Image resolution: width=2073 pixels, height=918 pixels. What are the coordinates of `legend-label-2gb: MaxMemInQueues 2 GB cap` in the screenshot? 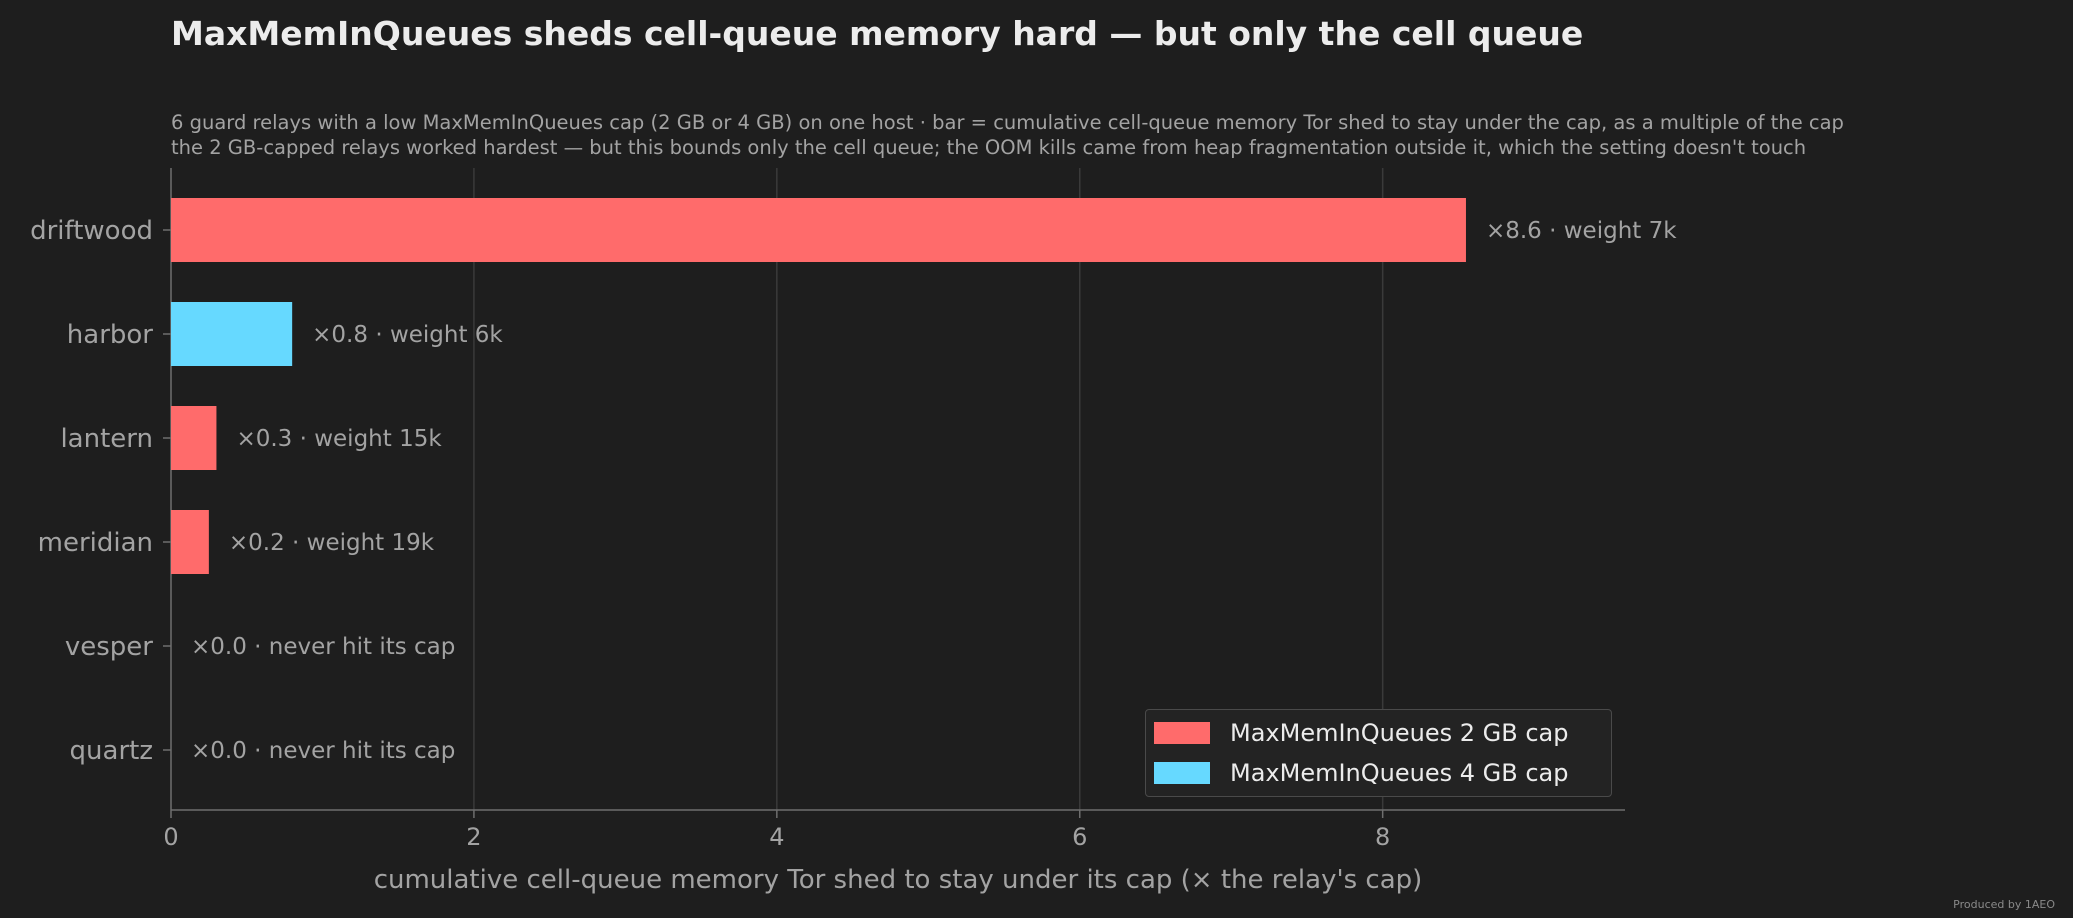 It's located at (1399, 733).